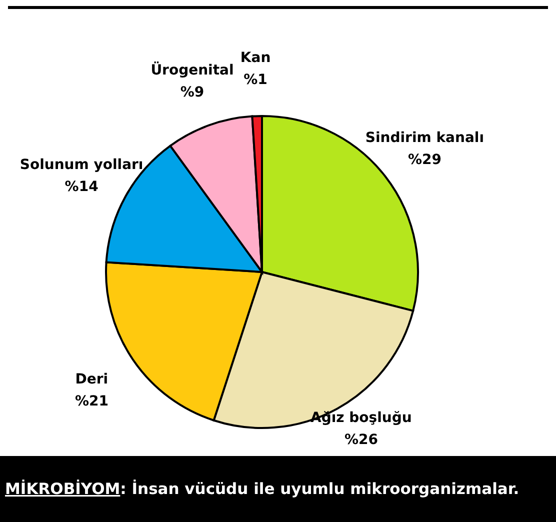 The height and width of the screenshot is (522, 556). I want to click on slice-label: Sindirim kanalı, so click(424, 138).